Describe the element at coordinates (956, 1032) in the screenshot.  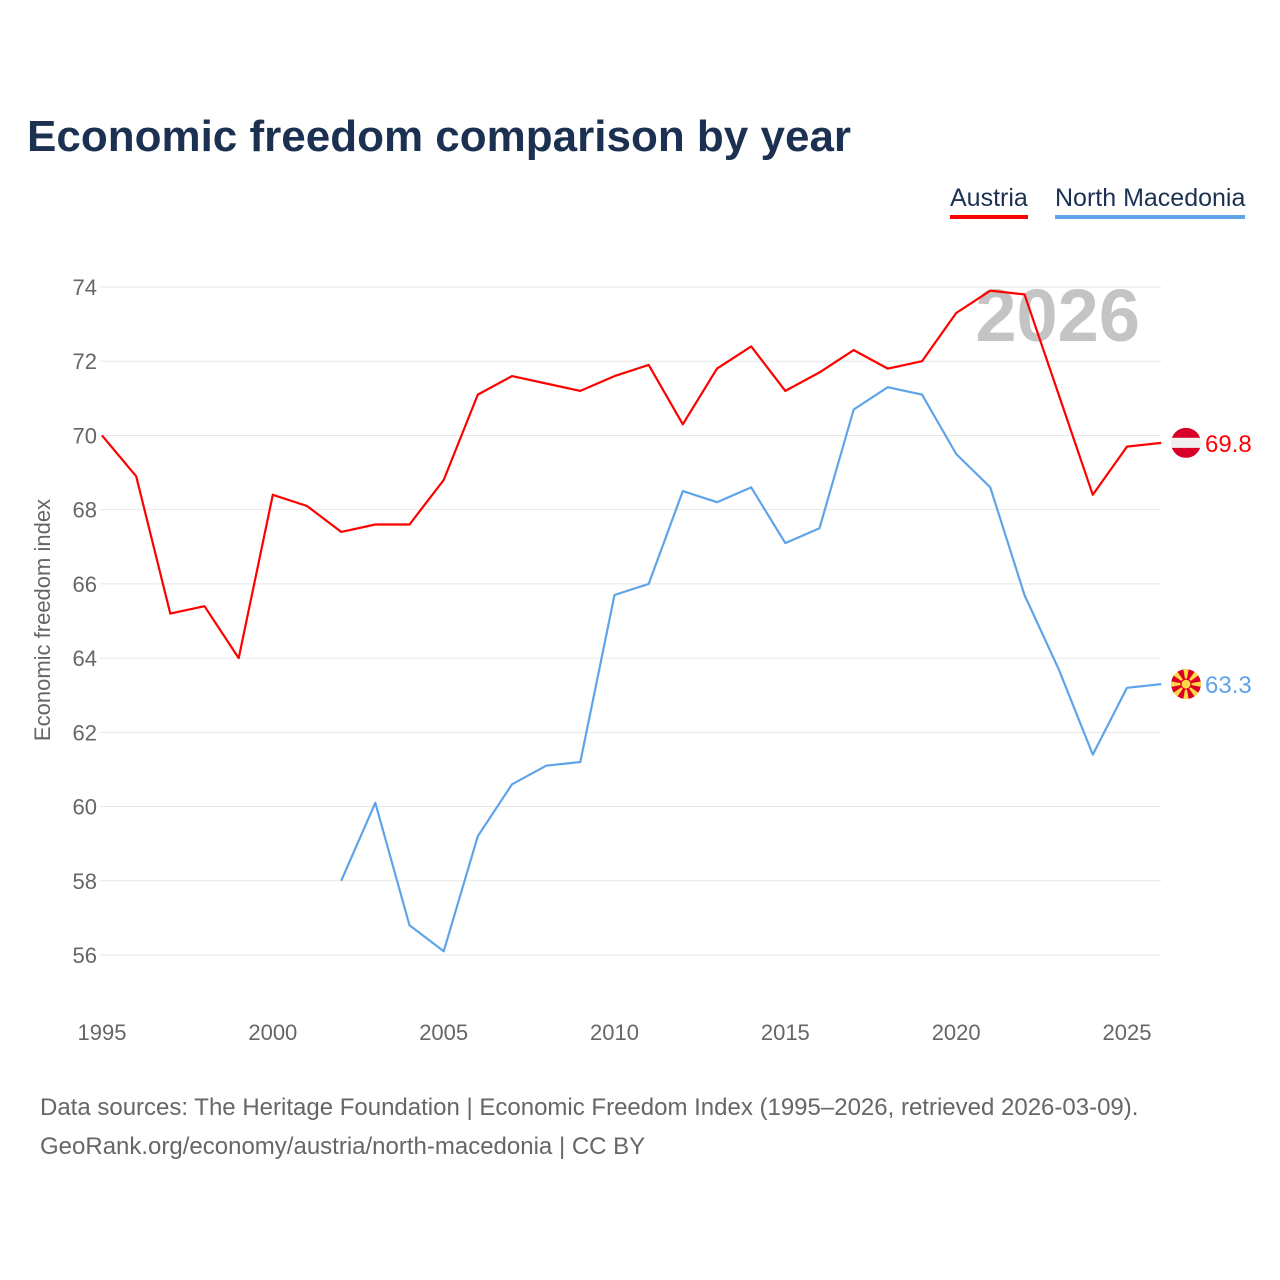
I see `x-tick-label: 2020` at that location.